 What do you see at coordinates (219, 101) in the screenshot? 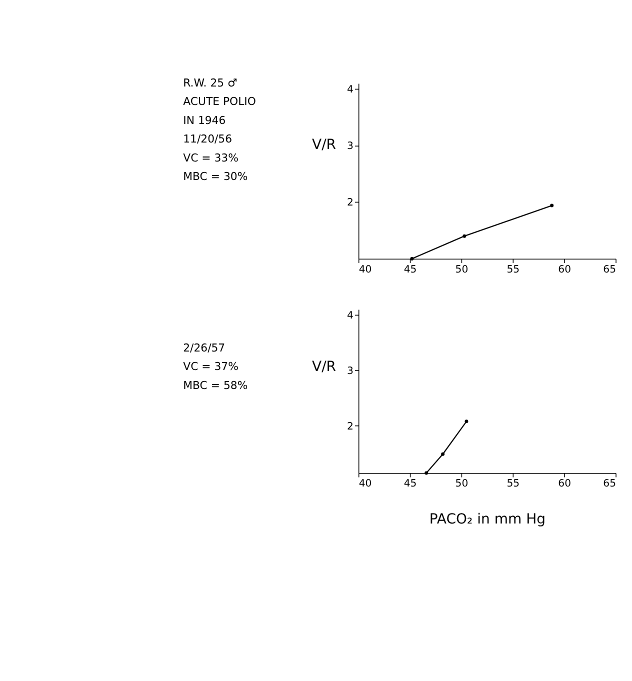
I see `text: ACUTE POLIO` at bounding box center [219, 101].